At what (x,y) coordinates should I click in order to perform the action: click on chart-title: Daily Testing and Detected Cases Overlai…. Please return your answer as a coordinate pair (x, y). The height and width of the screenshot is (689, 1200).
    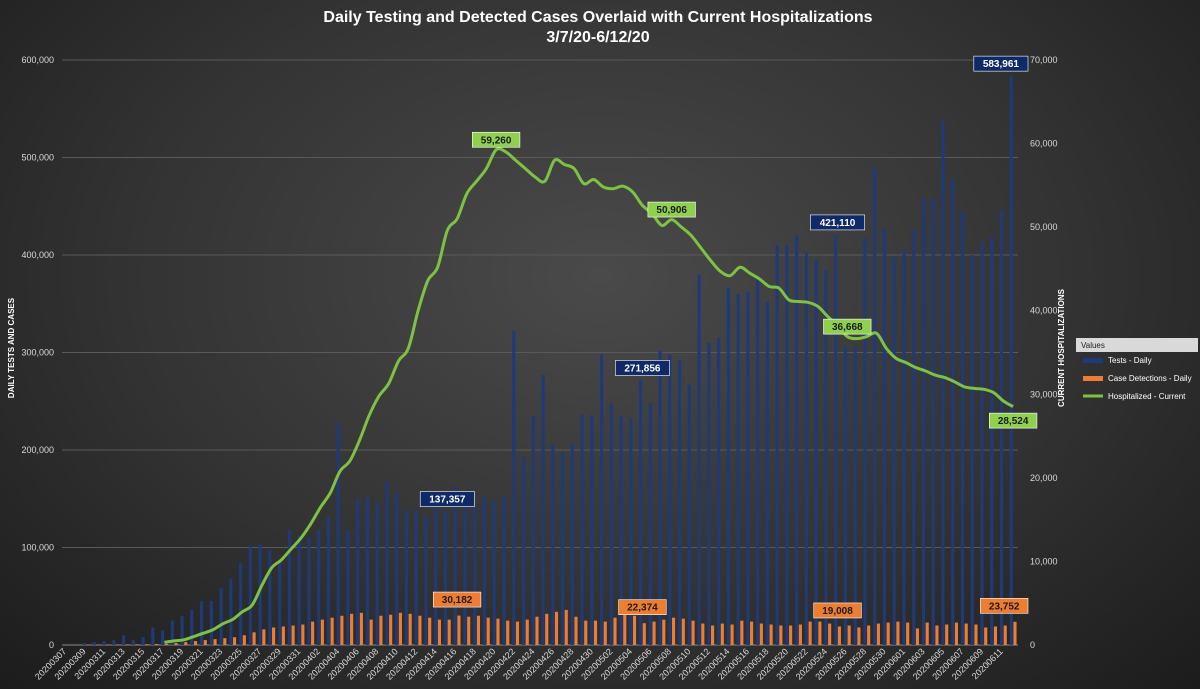
    Looking at the image, I should click on (597, 17).